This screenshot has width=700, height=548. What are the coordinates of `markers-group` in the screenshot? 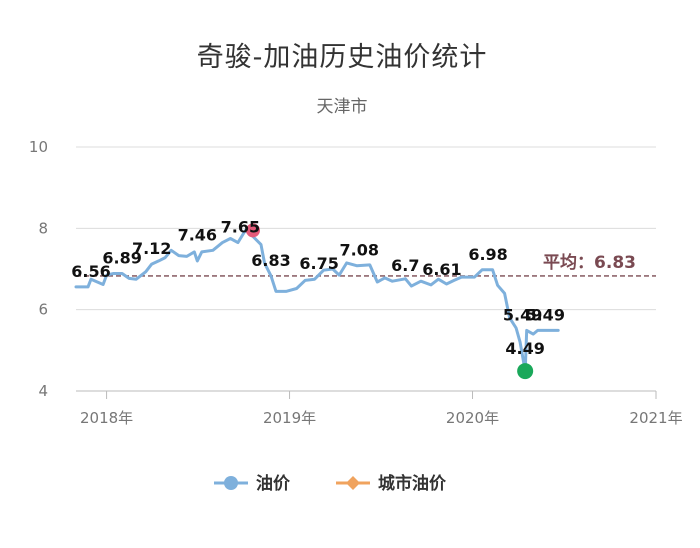 It's located at (389, 301).